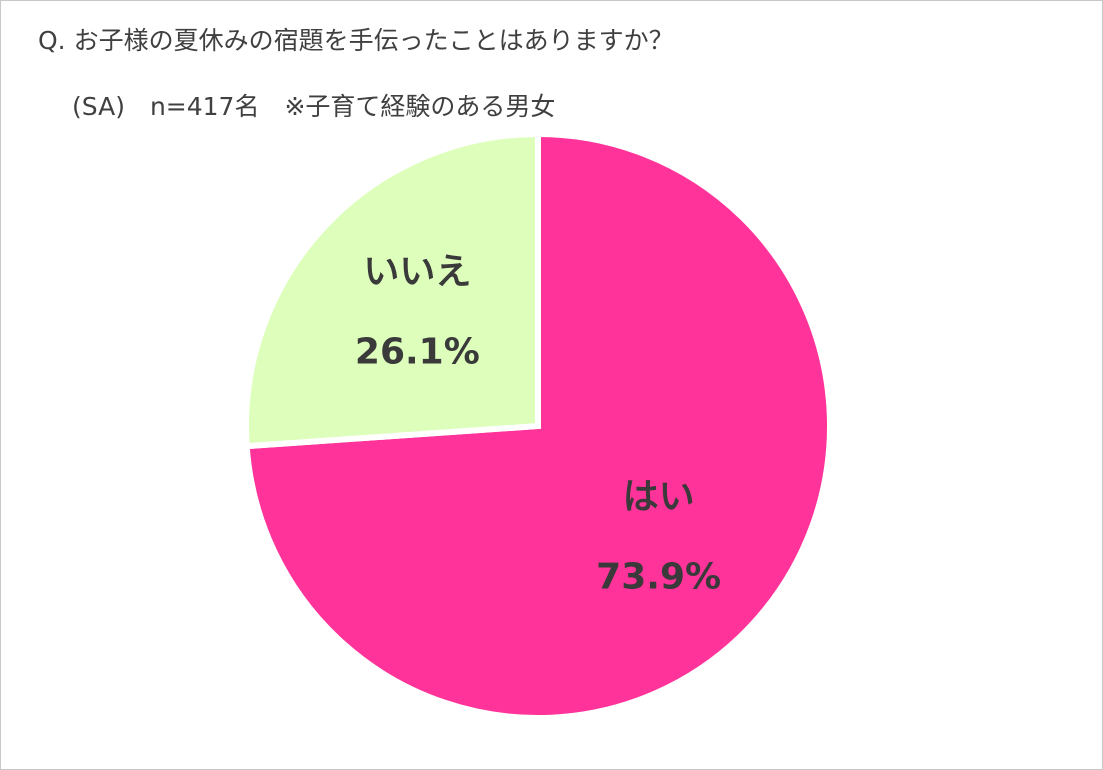 This screenshot has width=1103, height=770. I want to click on slice-category-label: いいえ, so click(417, 271).